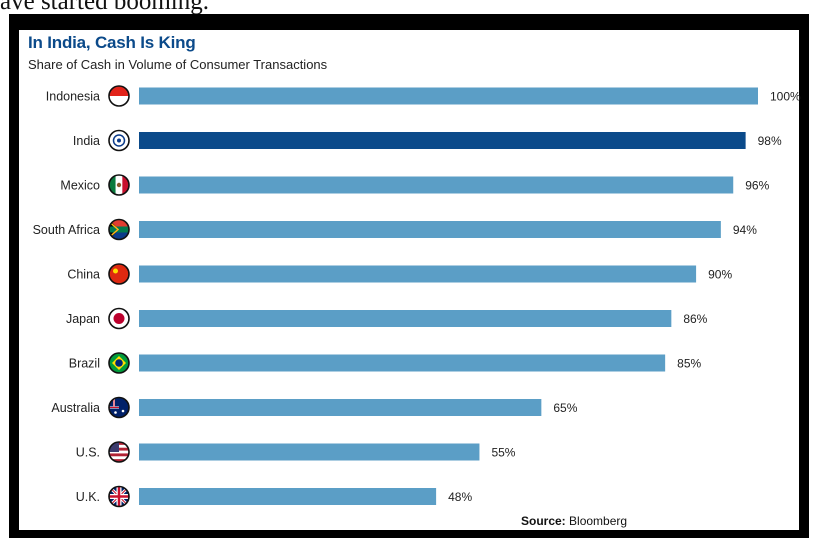  I want to click on bar-u-k, so click(288, 496).